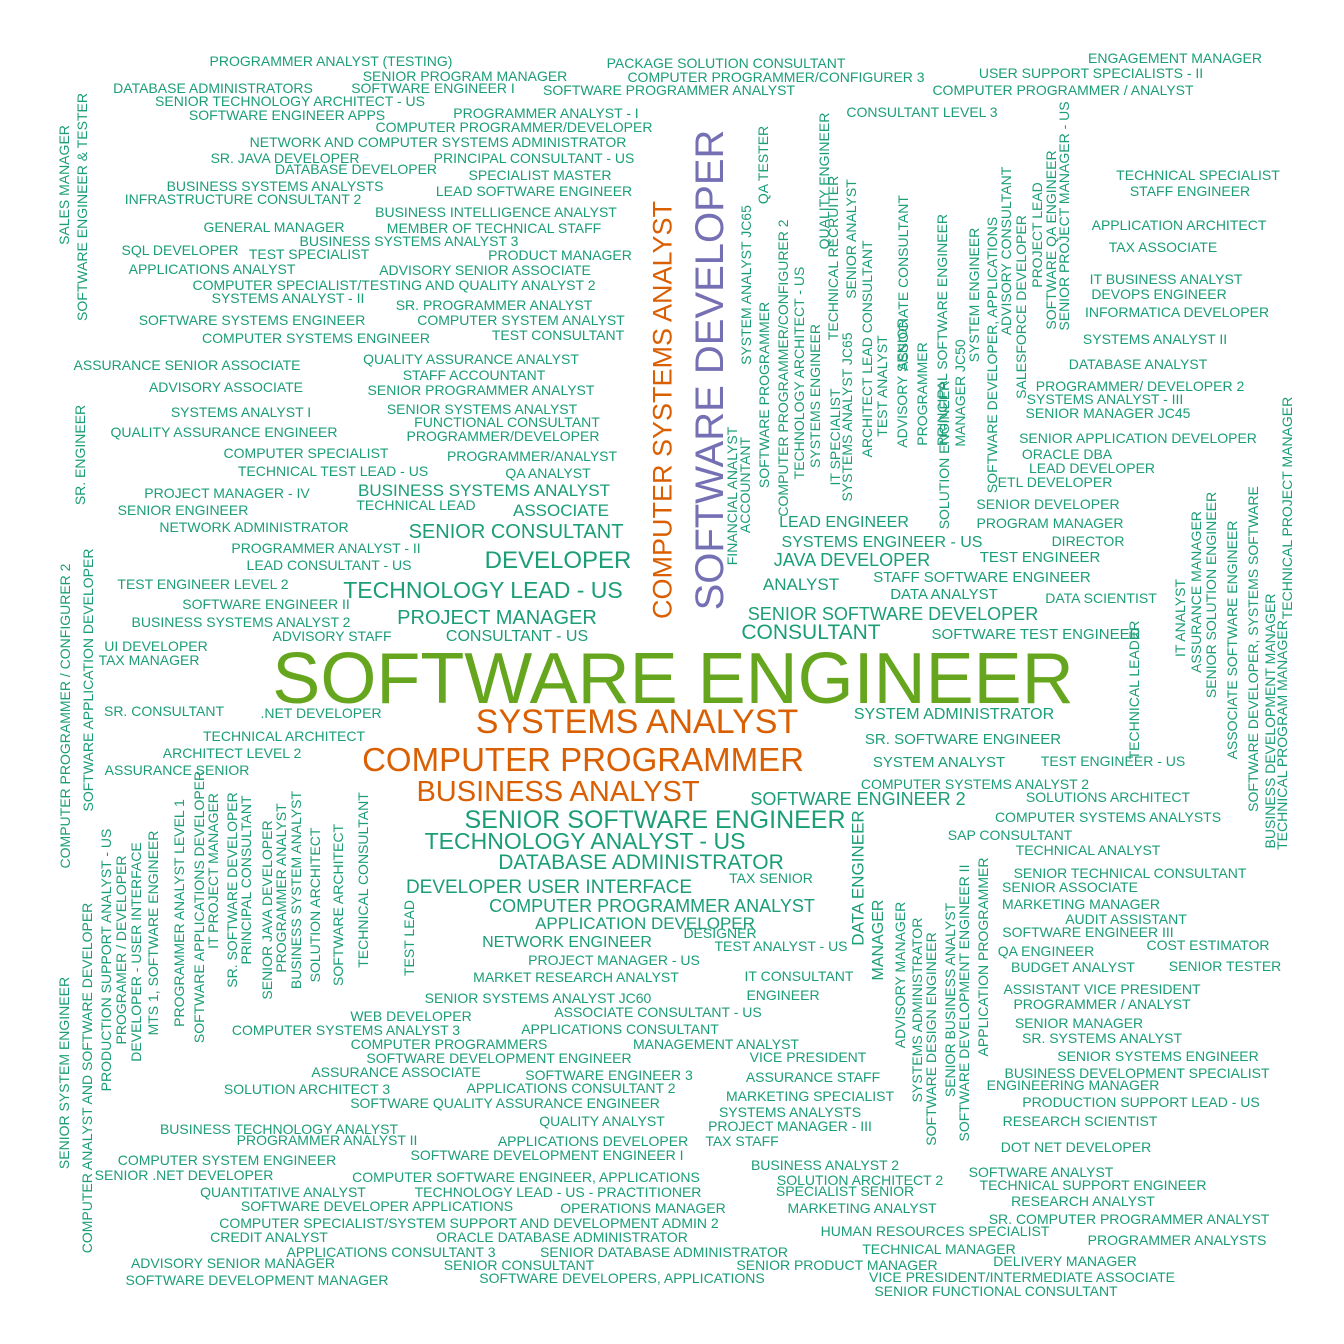 The image size is (1344, 1344). Describe the element at coordinates (156, 646) in the screenshot. I see `cloud-word: UI DEVELOPER` at that location.